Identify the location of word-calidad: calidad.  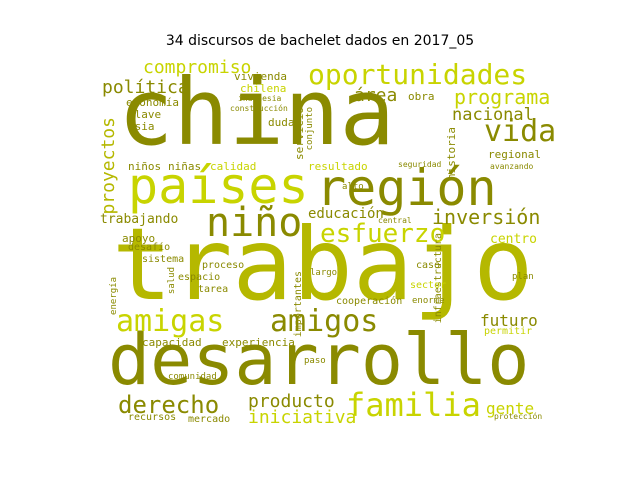
(233, 166).